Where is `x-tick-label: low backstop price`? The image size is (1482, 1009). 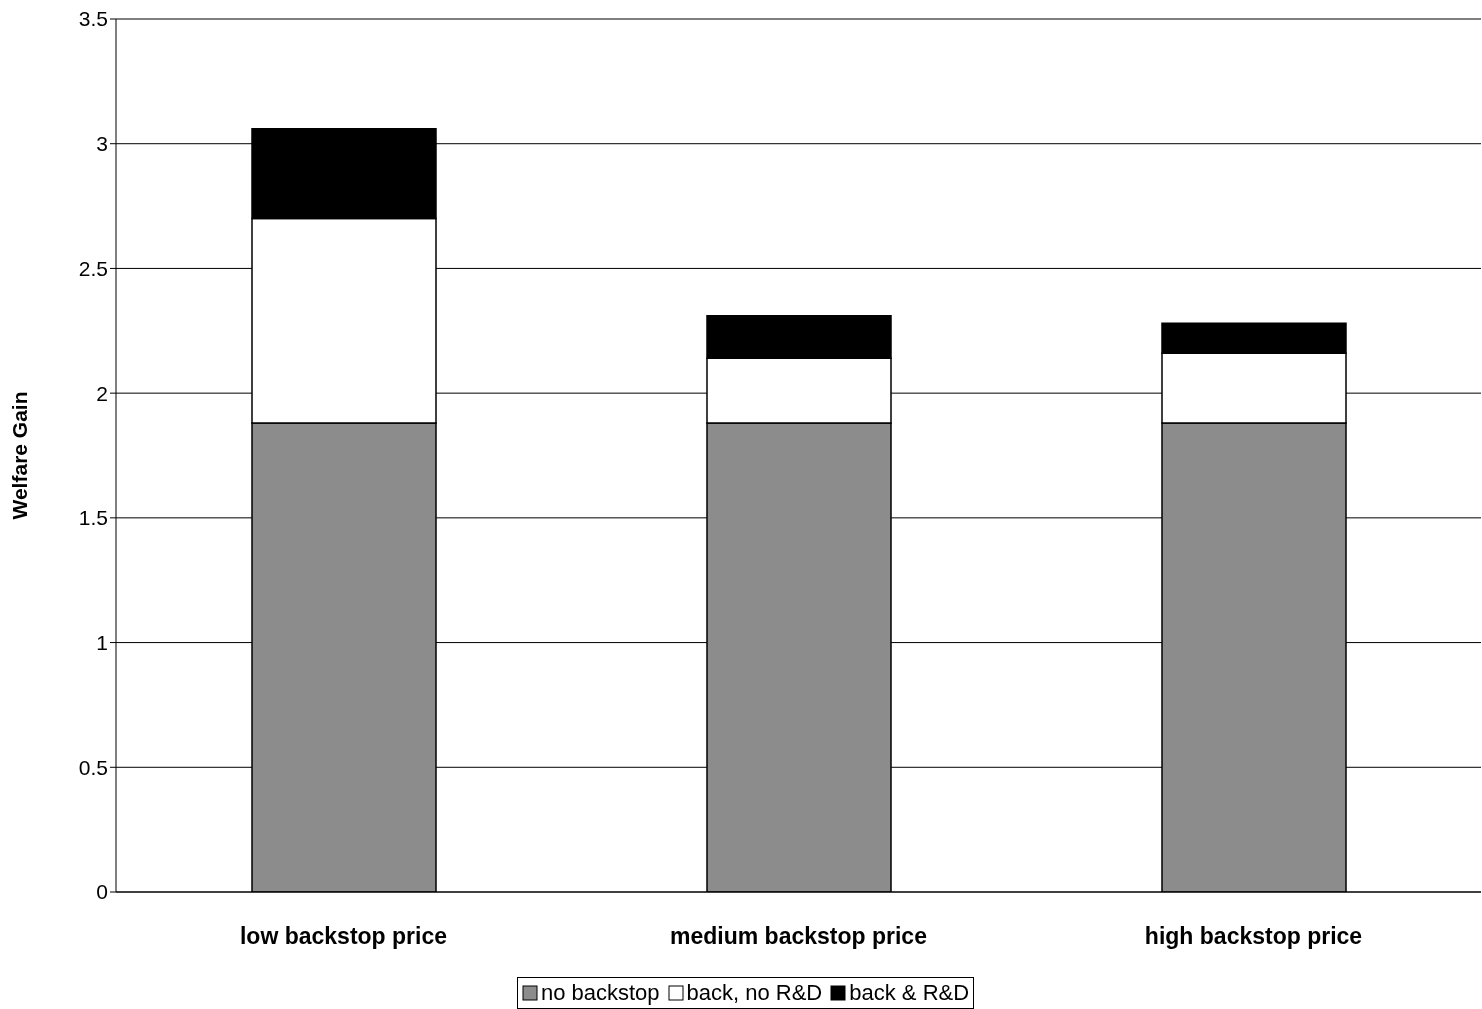 x-tick-label: low backstop price is located at coordinates (343, 936).